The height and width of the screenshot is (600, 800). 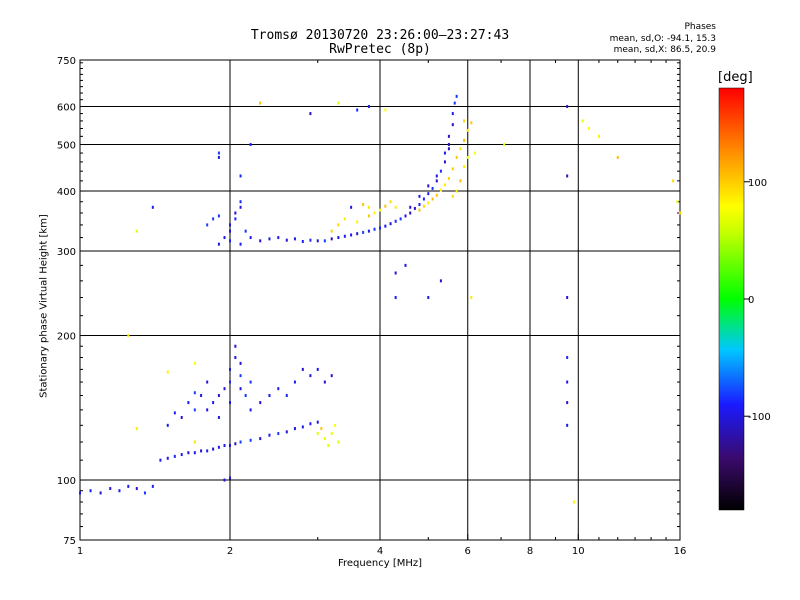 I want to click on colorbar-tick-label: 0, so click(x=751, y=300).